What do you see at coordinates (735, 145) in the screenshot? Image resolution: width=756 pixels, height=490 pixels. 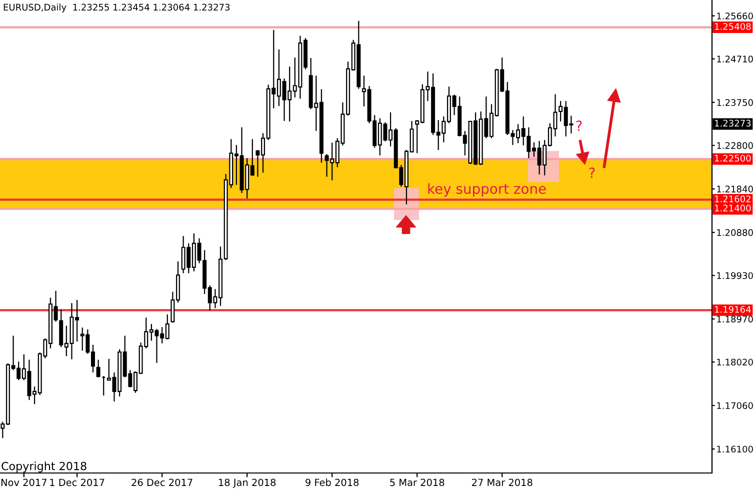 I see `y-tick-label: 1.22800` at bounding box center [735, 145].